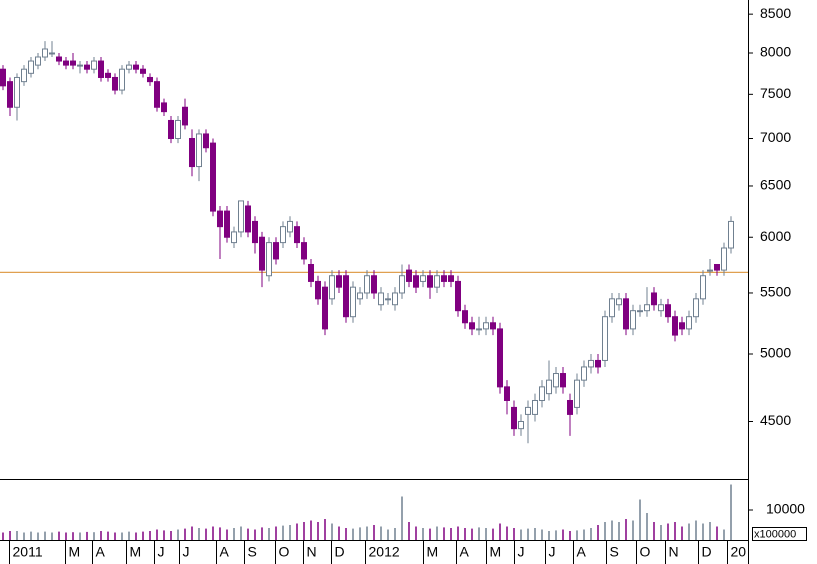 This screenshot has height=564, width=817. Describe the element at coordinates (775, 185) in the screenshot. I see `y-tick-label: 6500` at that location.